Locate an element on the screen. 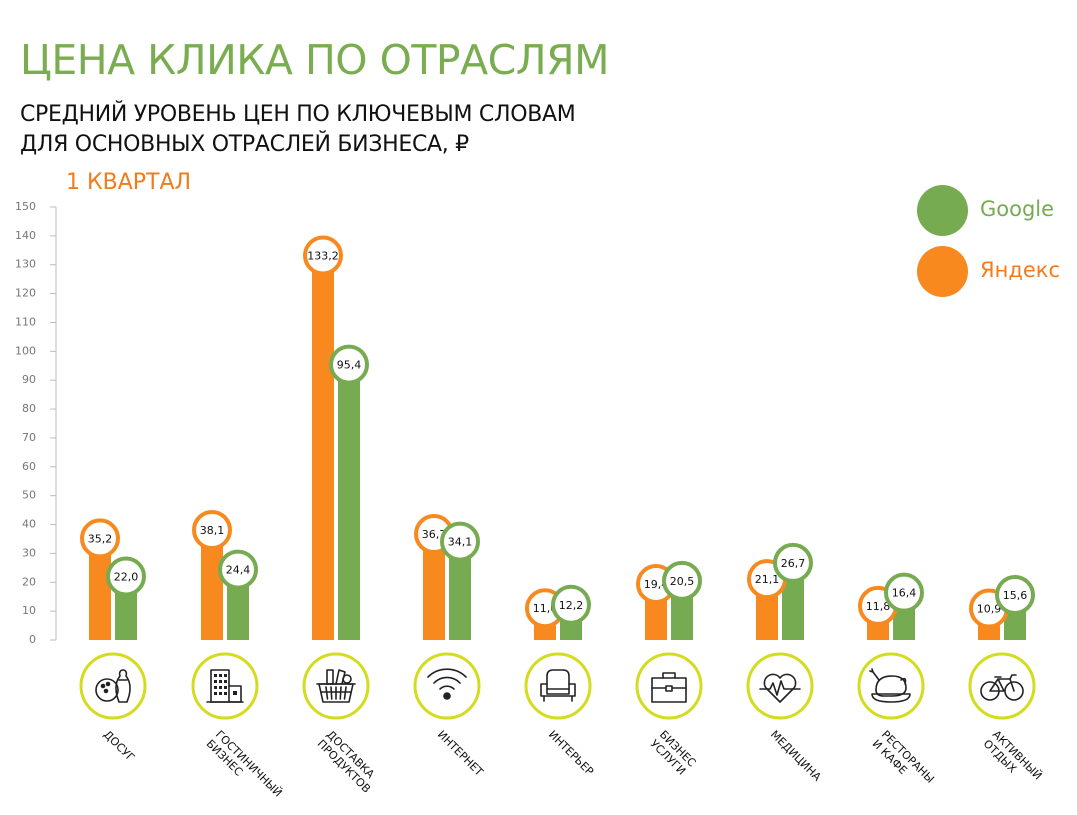 This screenshot has height=815, width=1077. y-tick-label: 30 is located at coordinates (29, 552).